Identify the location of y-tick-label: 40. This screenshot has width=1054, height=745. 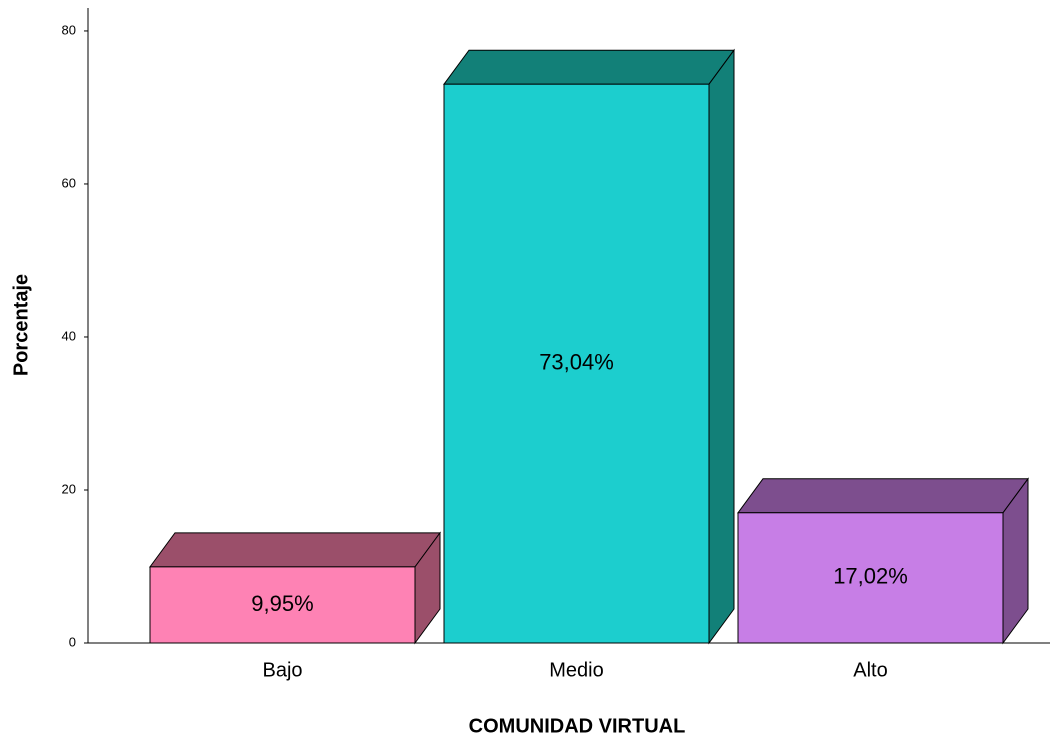
(69, 335).